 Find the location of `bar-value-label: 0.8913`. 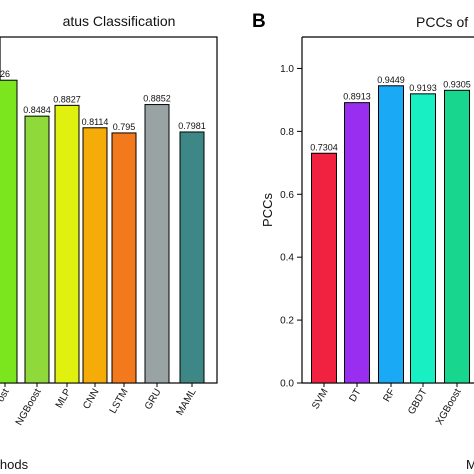

bar-value-label: 0.8913 is located at coordinates (357, 97).